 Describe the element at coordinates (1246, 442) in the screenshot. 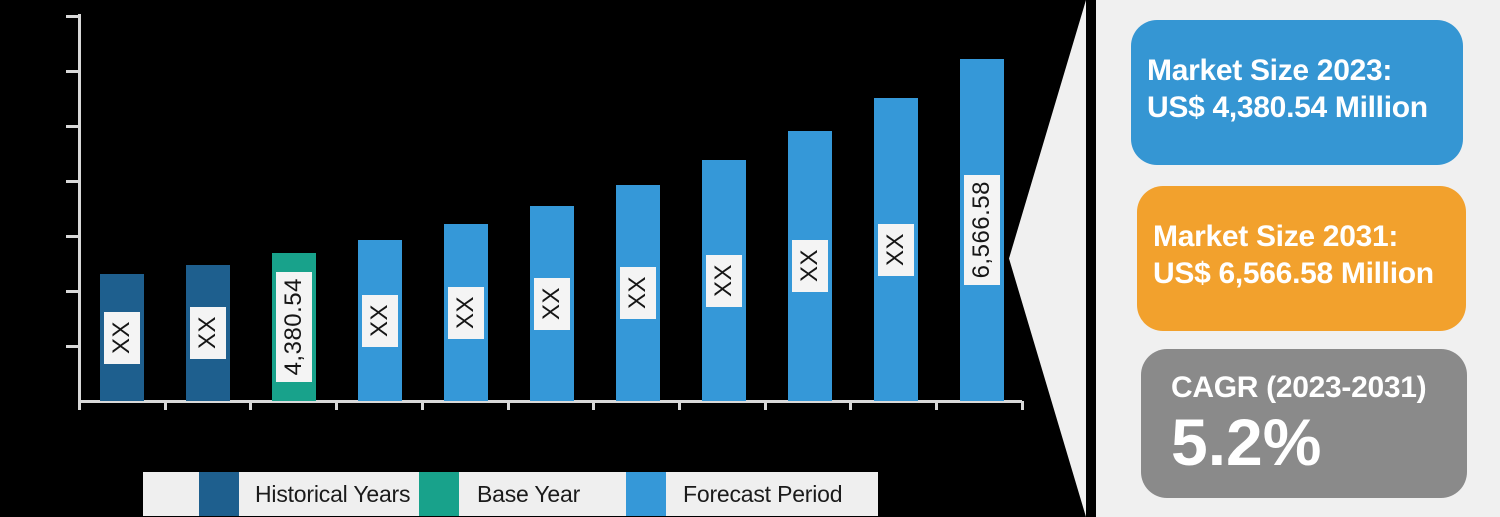

I see `cagr-value: 5.2%` at that location.